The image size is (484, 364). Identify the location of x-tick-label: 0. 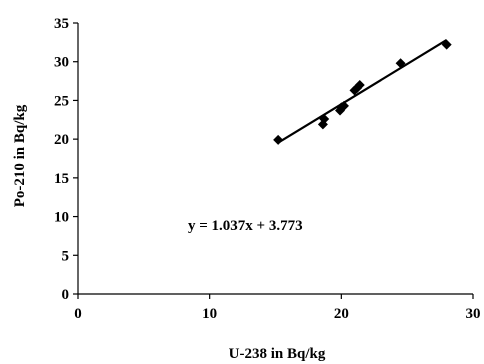
(78, 314).